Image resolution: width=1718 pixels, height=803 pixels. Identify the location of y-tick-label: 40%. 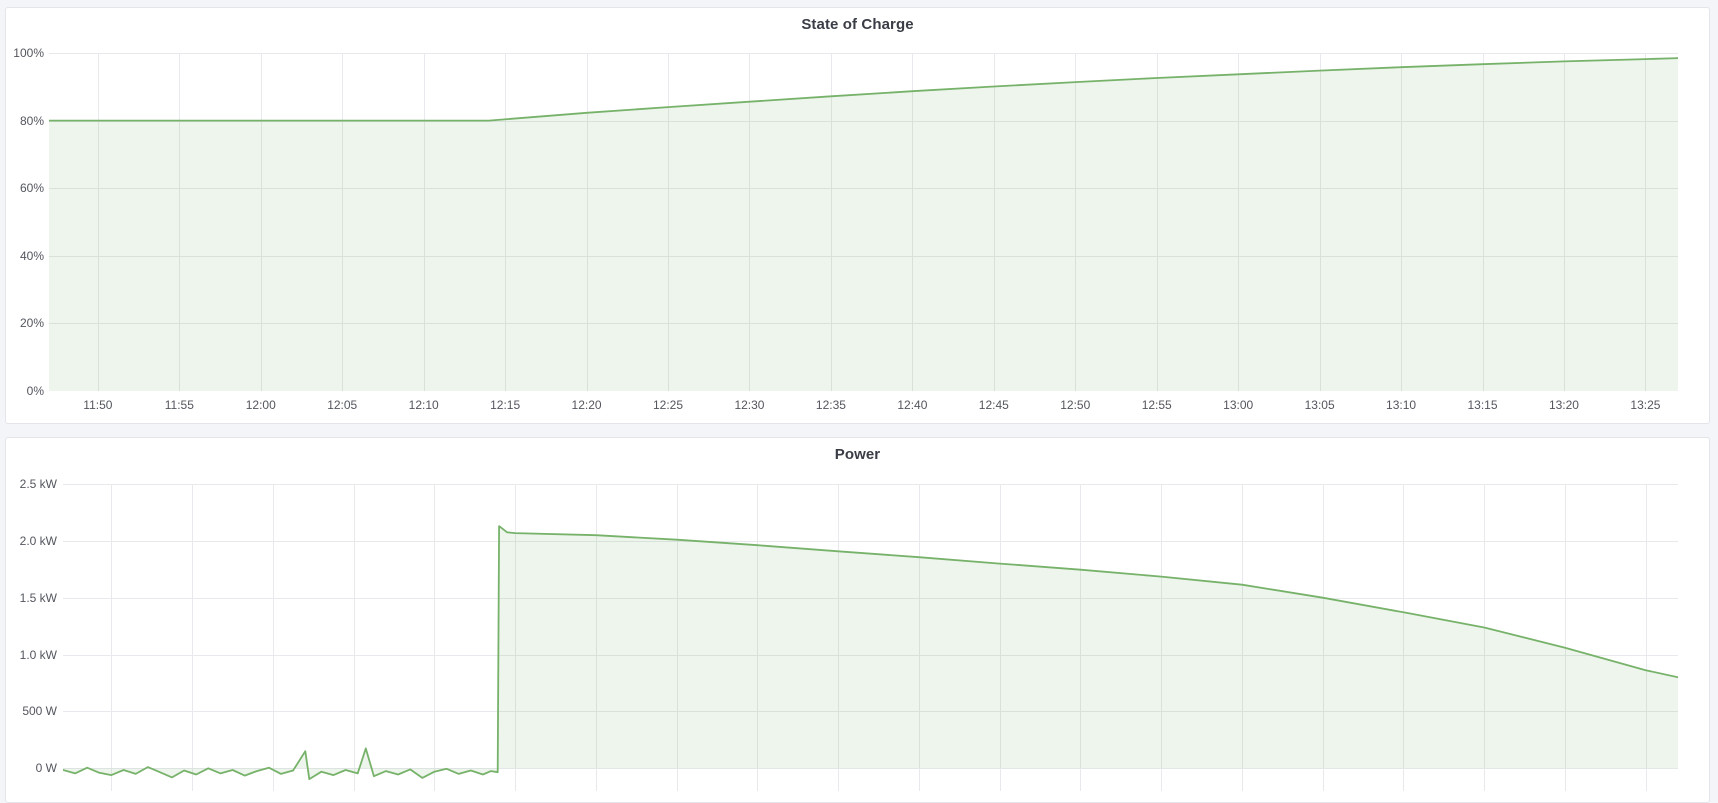
(31, 255).